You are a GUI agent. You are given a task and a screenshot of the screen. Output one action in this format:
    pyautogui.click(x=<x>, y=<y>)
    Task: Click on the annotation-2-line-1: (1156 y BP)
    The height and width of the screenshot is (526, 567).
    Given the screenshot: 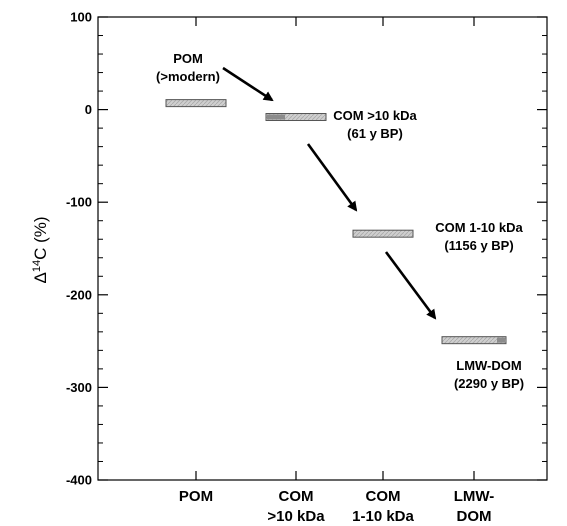 What is the action you would take?
    pyautogui.click(x=478, y=245)
    